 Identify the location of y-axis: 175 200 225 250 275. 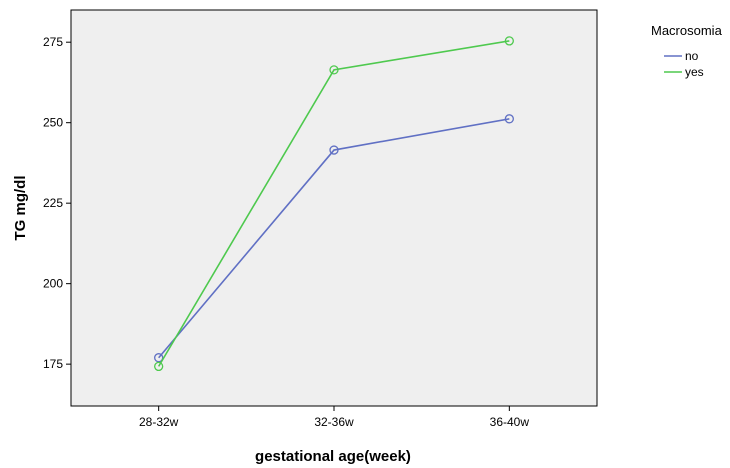
(57, 203).